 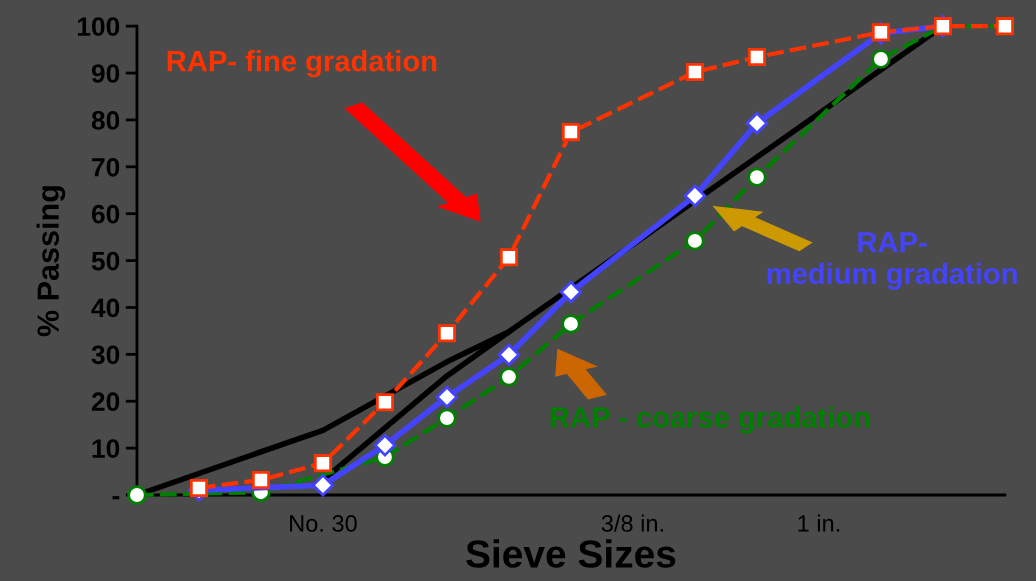 I want to click on y-tick-label: 90, so click(x=105, y=73).